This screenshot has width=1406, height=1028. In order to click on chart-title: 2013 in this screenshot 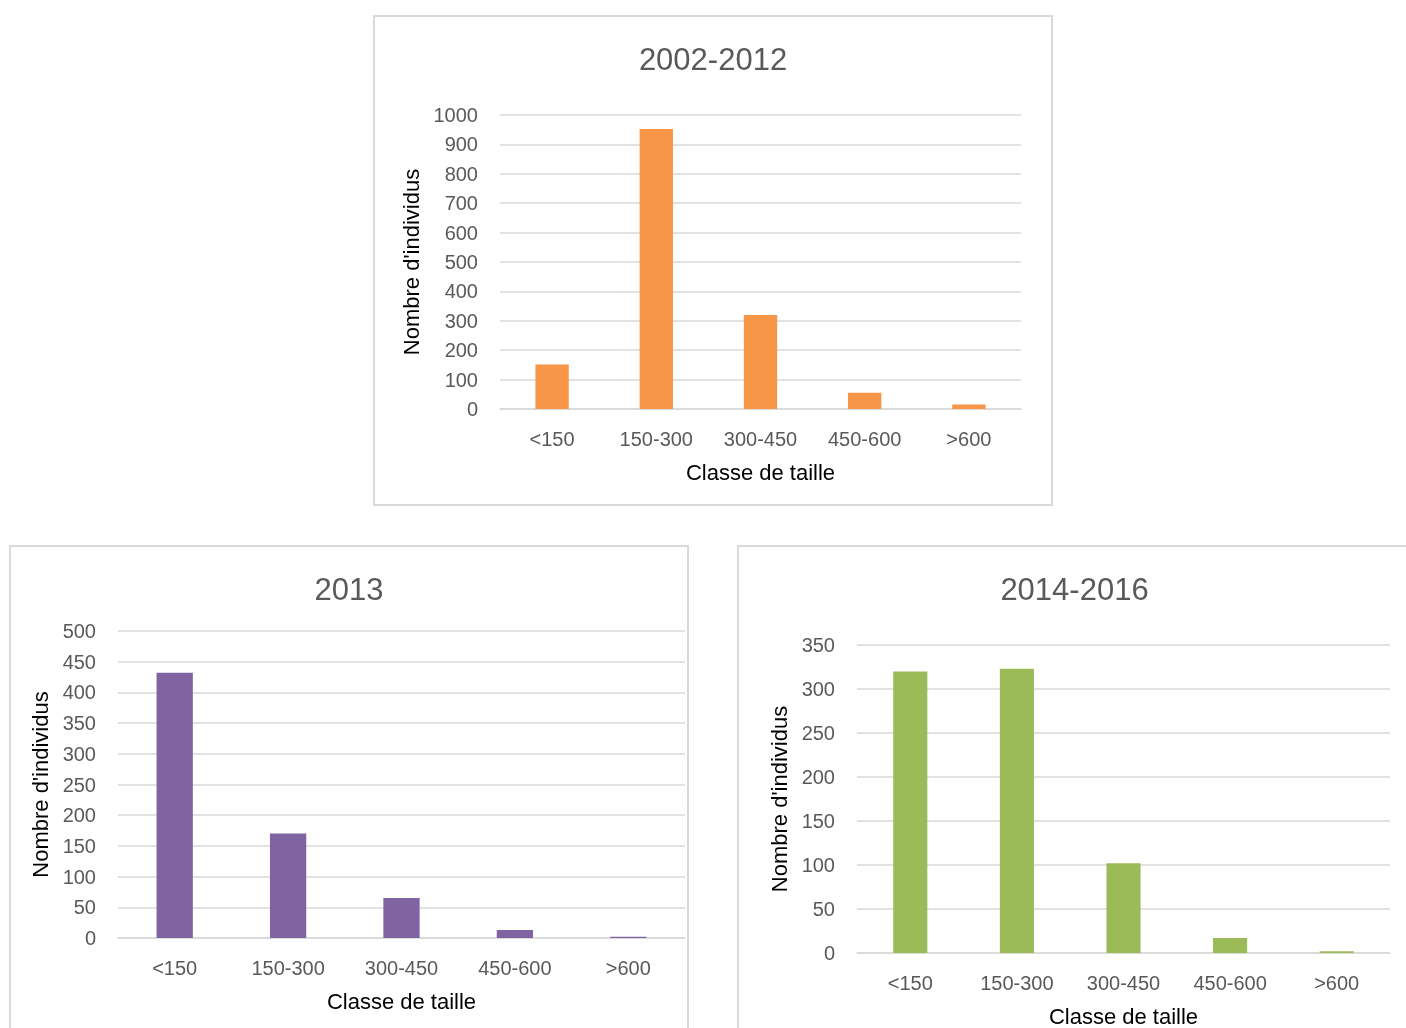, I will do `click(349, 589)`.